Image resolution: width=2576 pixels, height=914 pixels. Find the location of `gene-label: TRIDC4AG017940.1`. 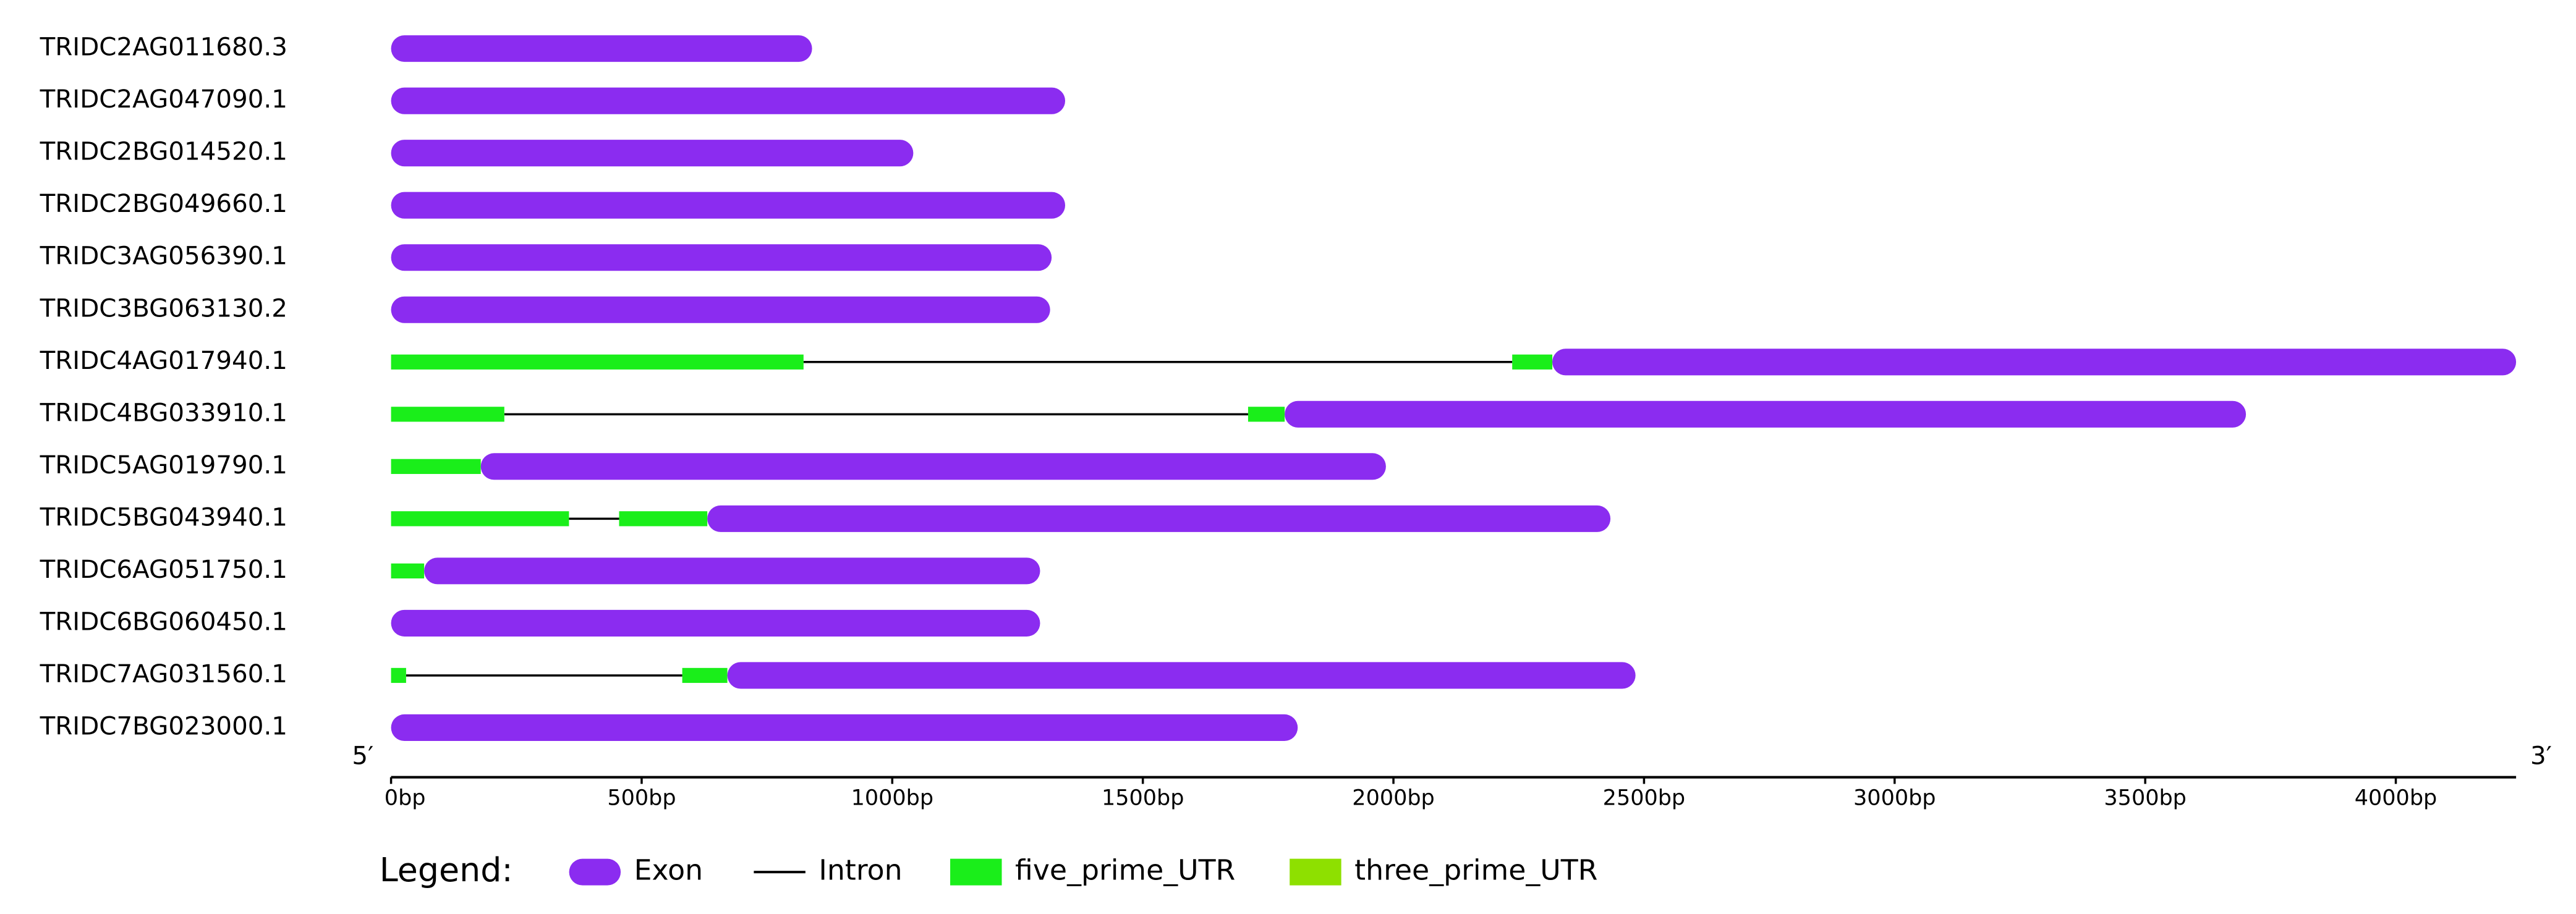

gene-label: TRIDC4AG017940.1 is located at coordinates (163, 360).